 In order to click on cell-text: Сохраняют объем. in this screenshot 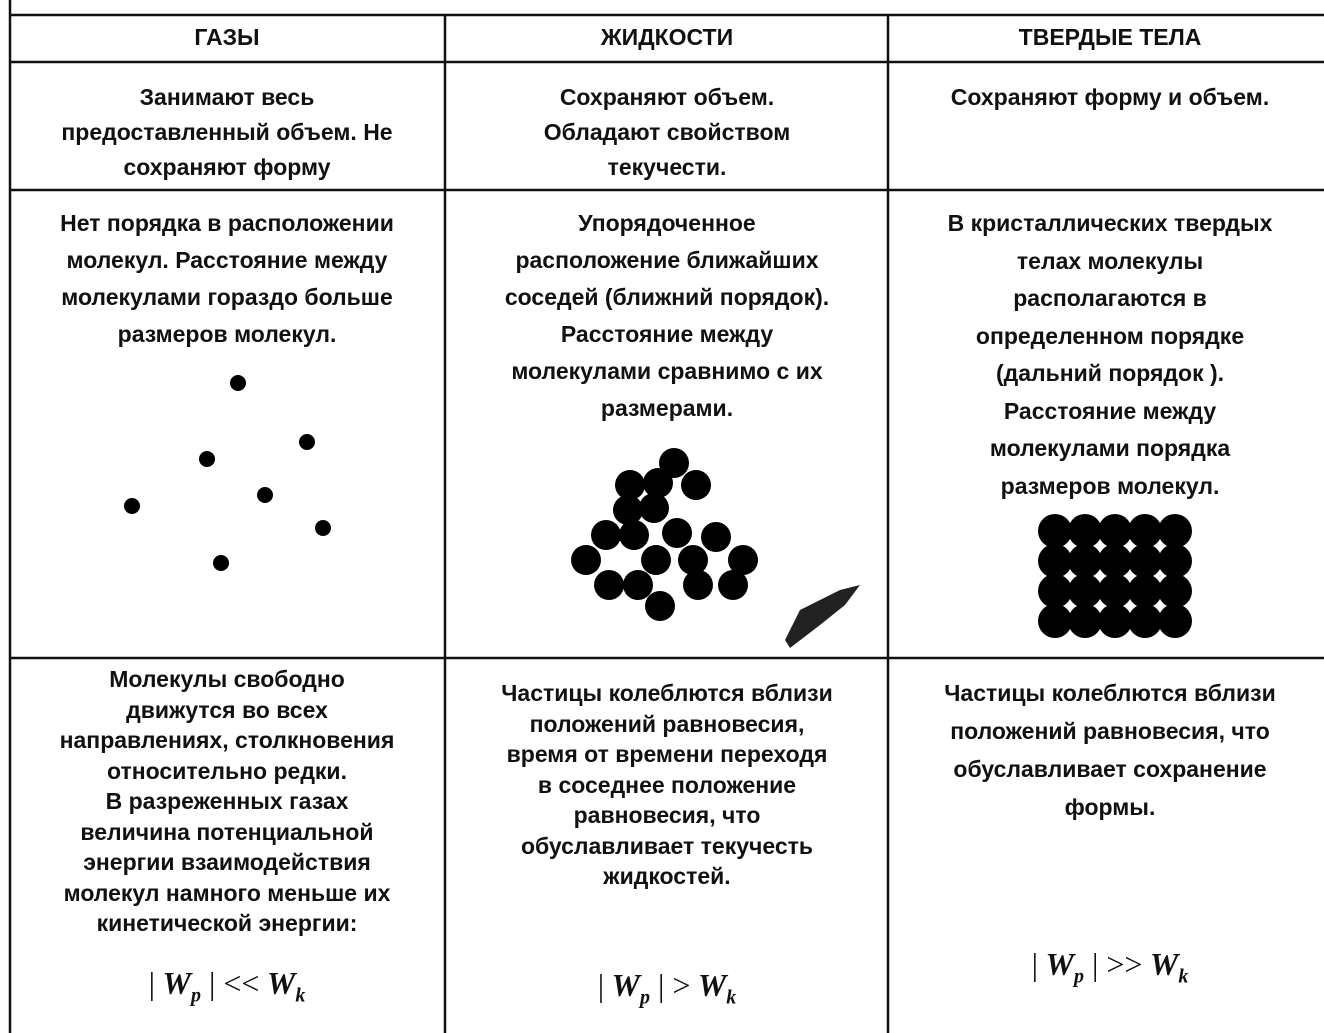, I will do `click(667, 97)`.